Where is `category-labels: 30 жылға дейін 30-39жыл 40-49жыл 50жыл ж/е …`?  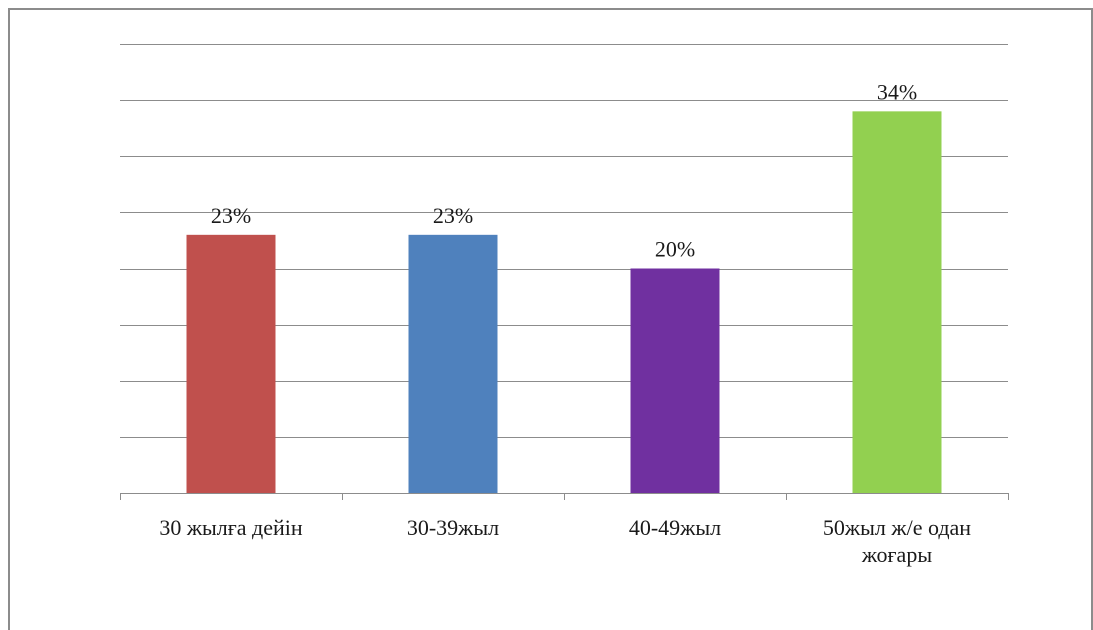
category-labels: 30 жылға дейін 30-39жыл 40-49жыл 50жыл ж/е … is located at coordinates (565, 541).